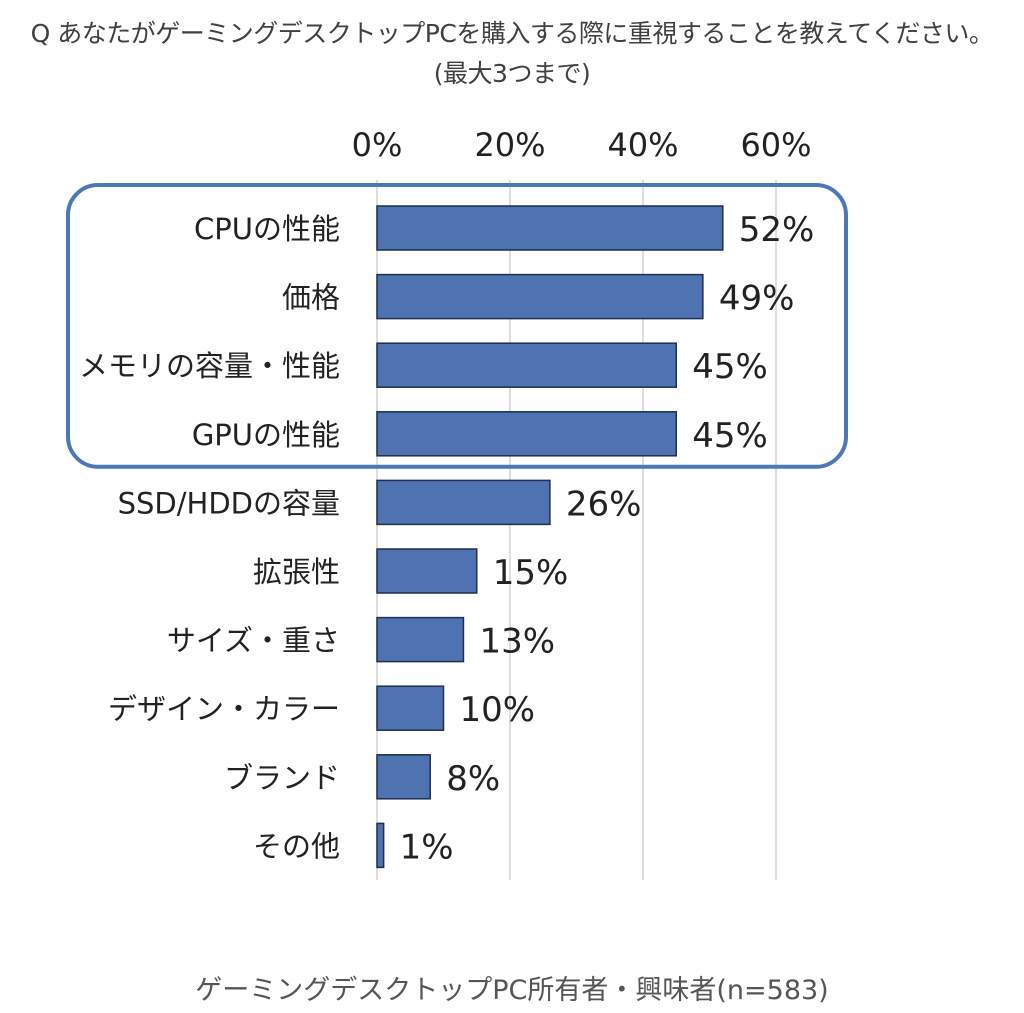  I want to click on category-label: SSD/HDDの容量, so click(229, 503).